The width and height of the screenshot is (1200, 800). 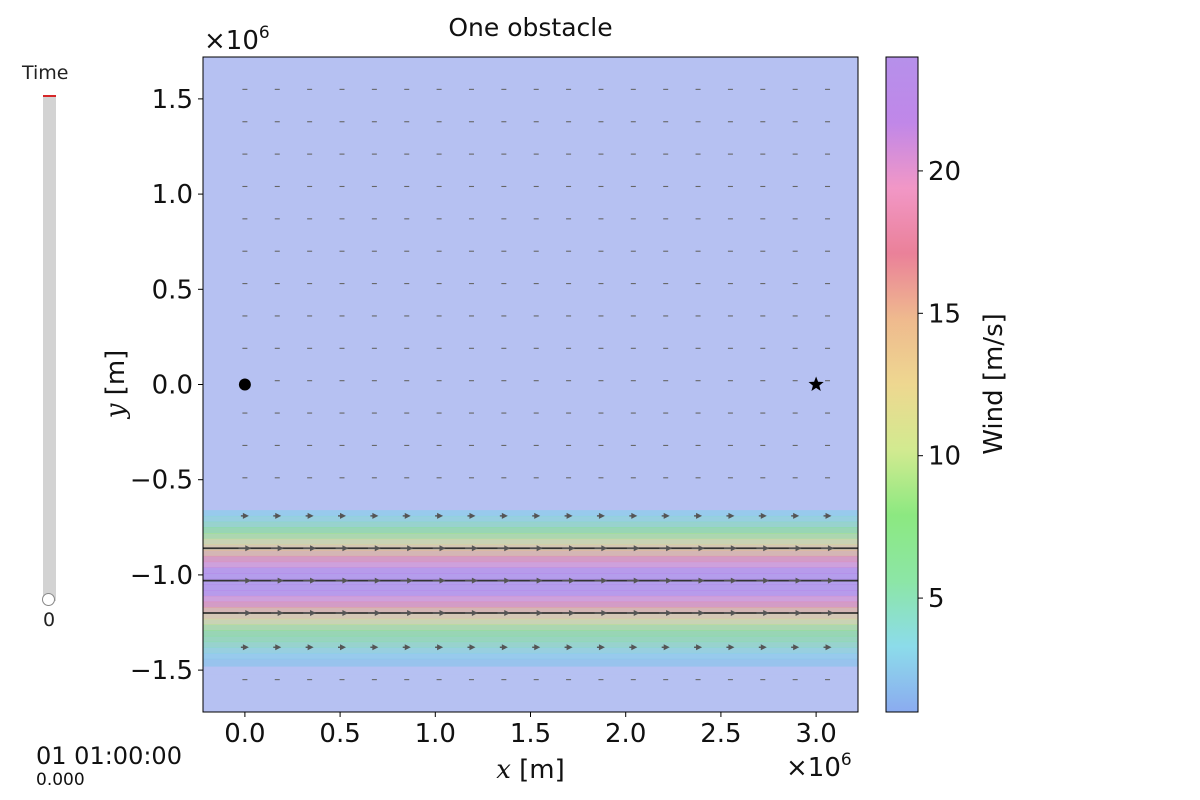 What do you see at coordinates (815, 734) in the screenshot?
I see `x-tick-label: 3.0` at bounding box center [815, 734].